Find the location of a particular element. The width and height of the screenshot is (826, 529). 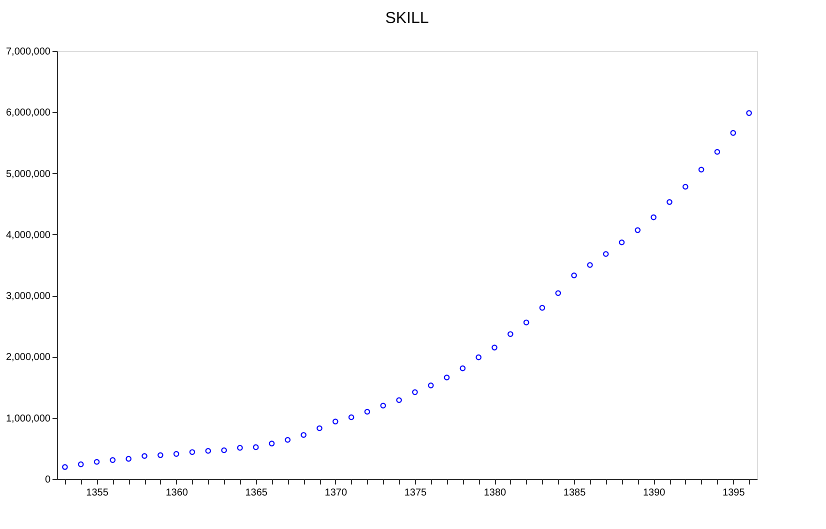

y-tick-label: 5,000,000 is located at coordinates (28, 174).